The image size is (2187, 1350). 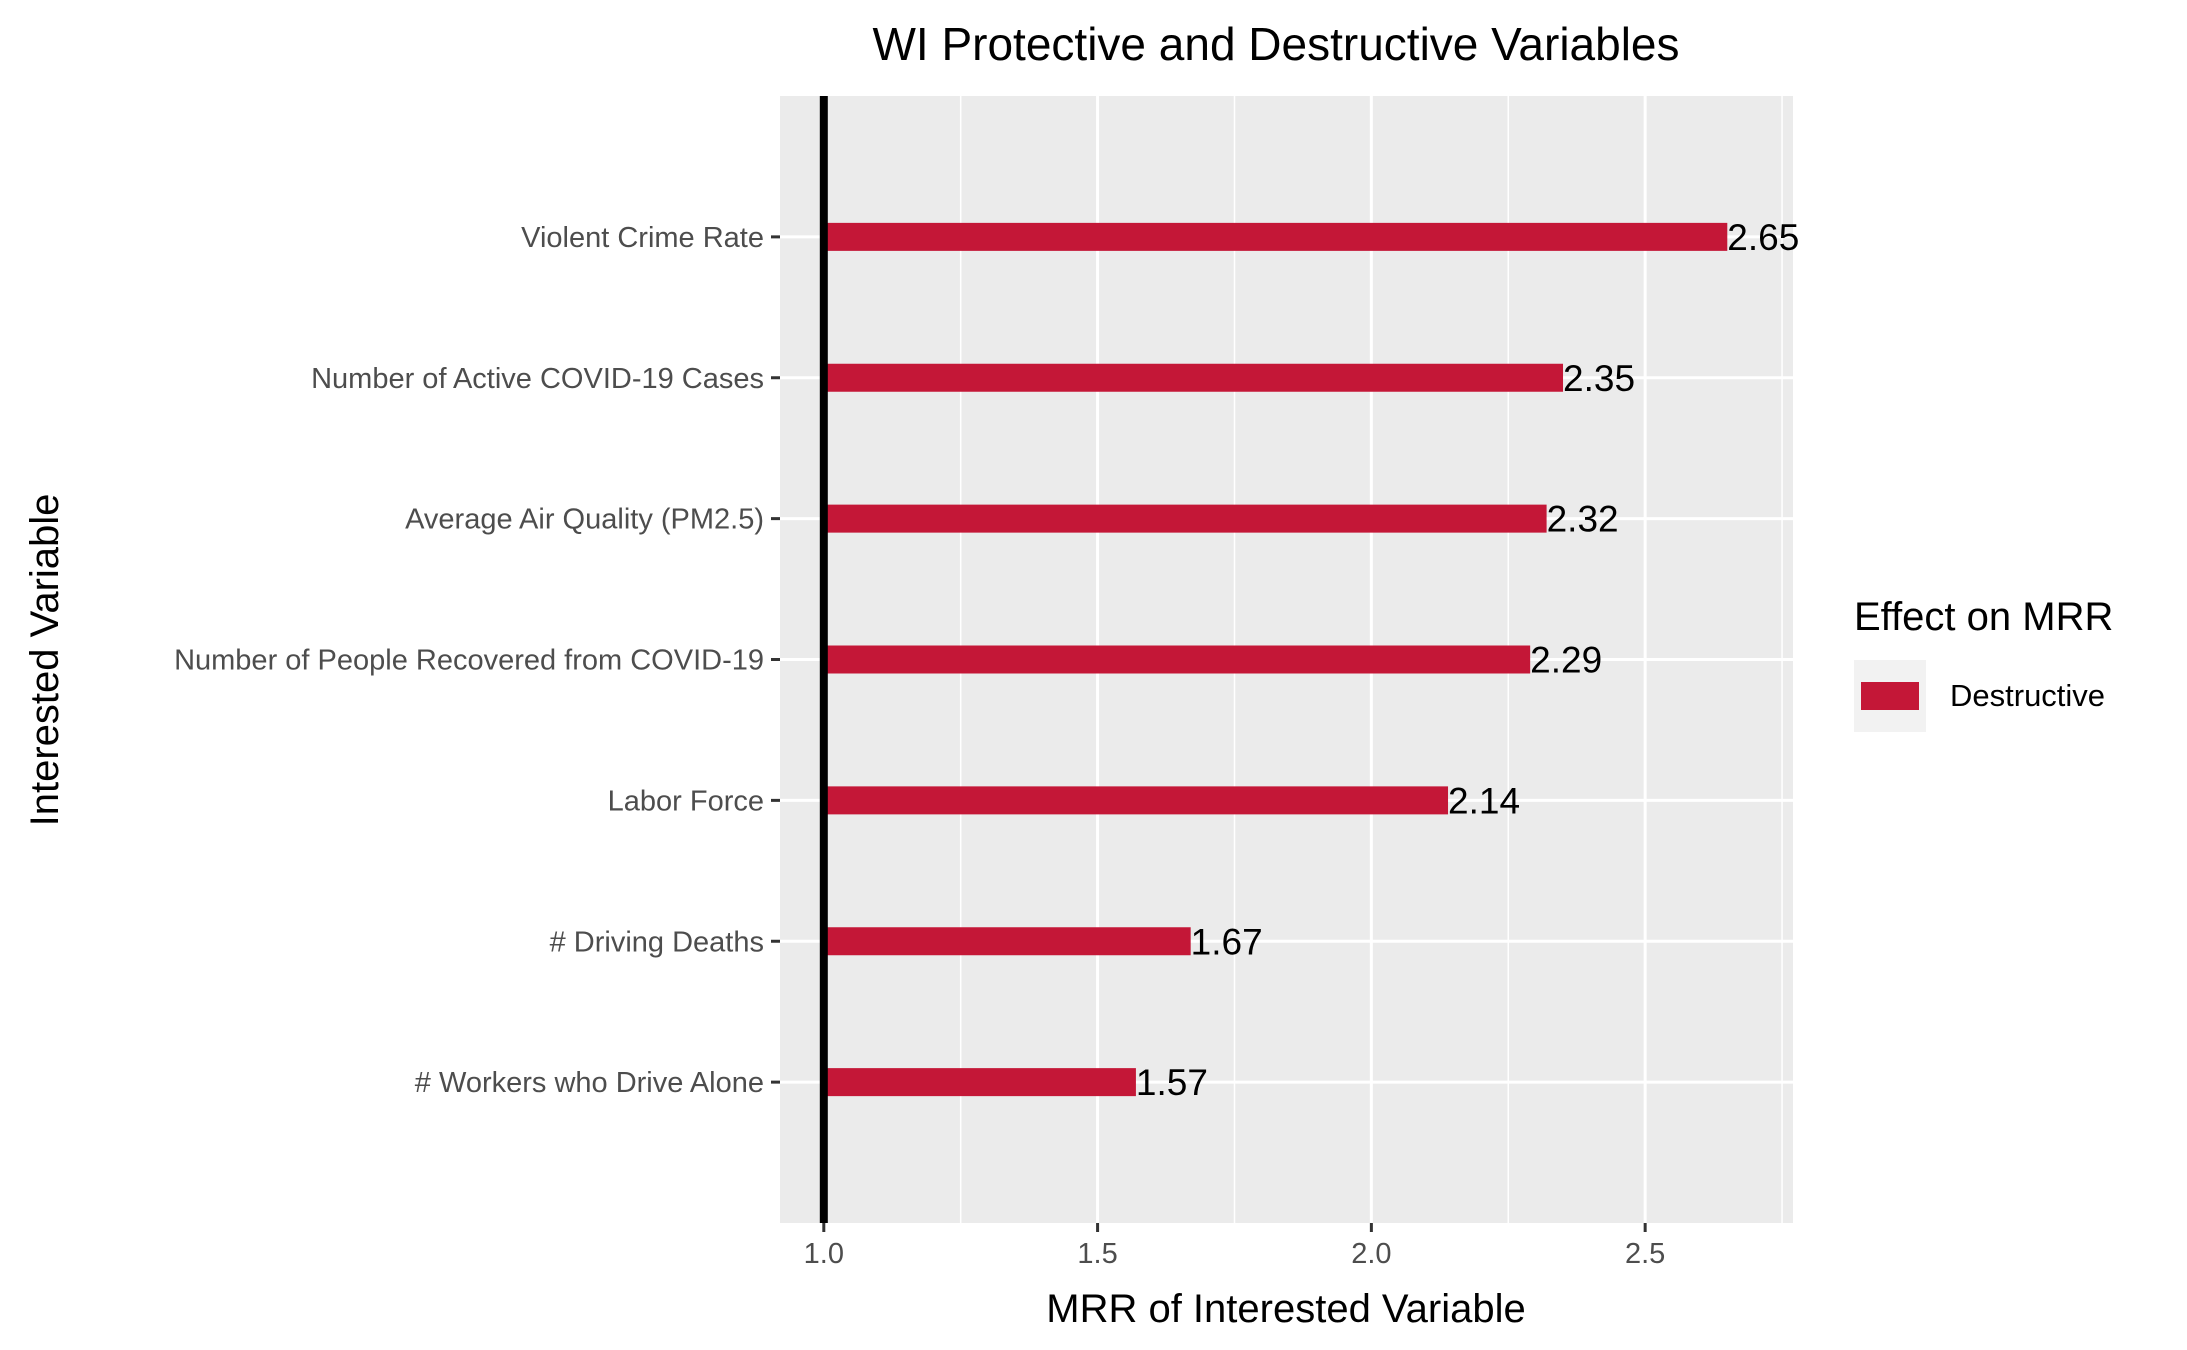 I want to click on y-tick-label: Labor Force, so click(x=686, y=801).